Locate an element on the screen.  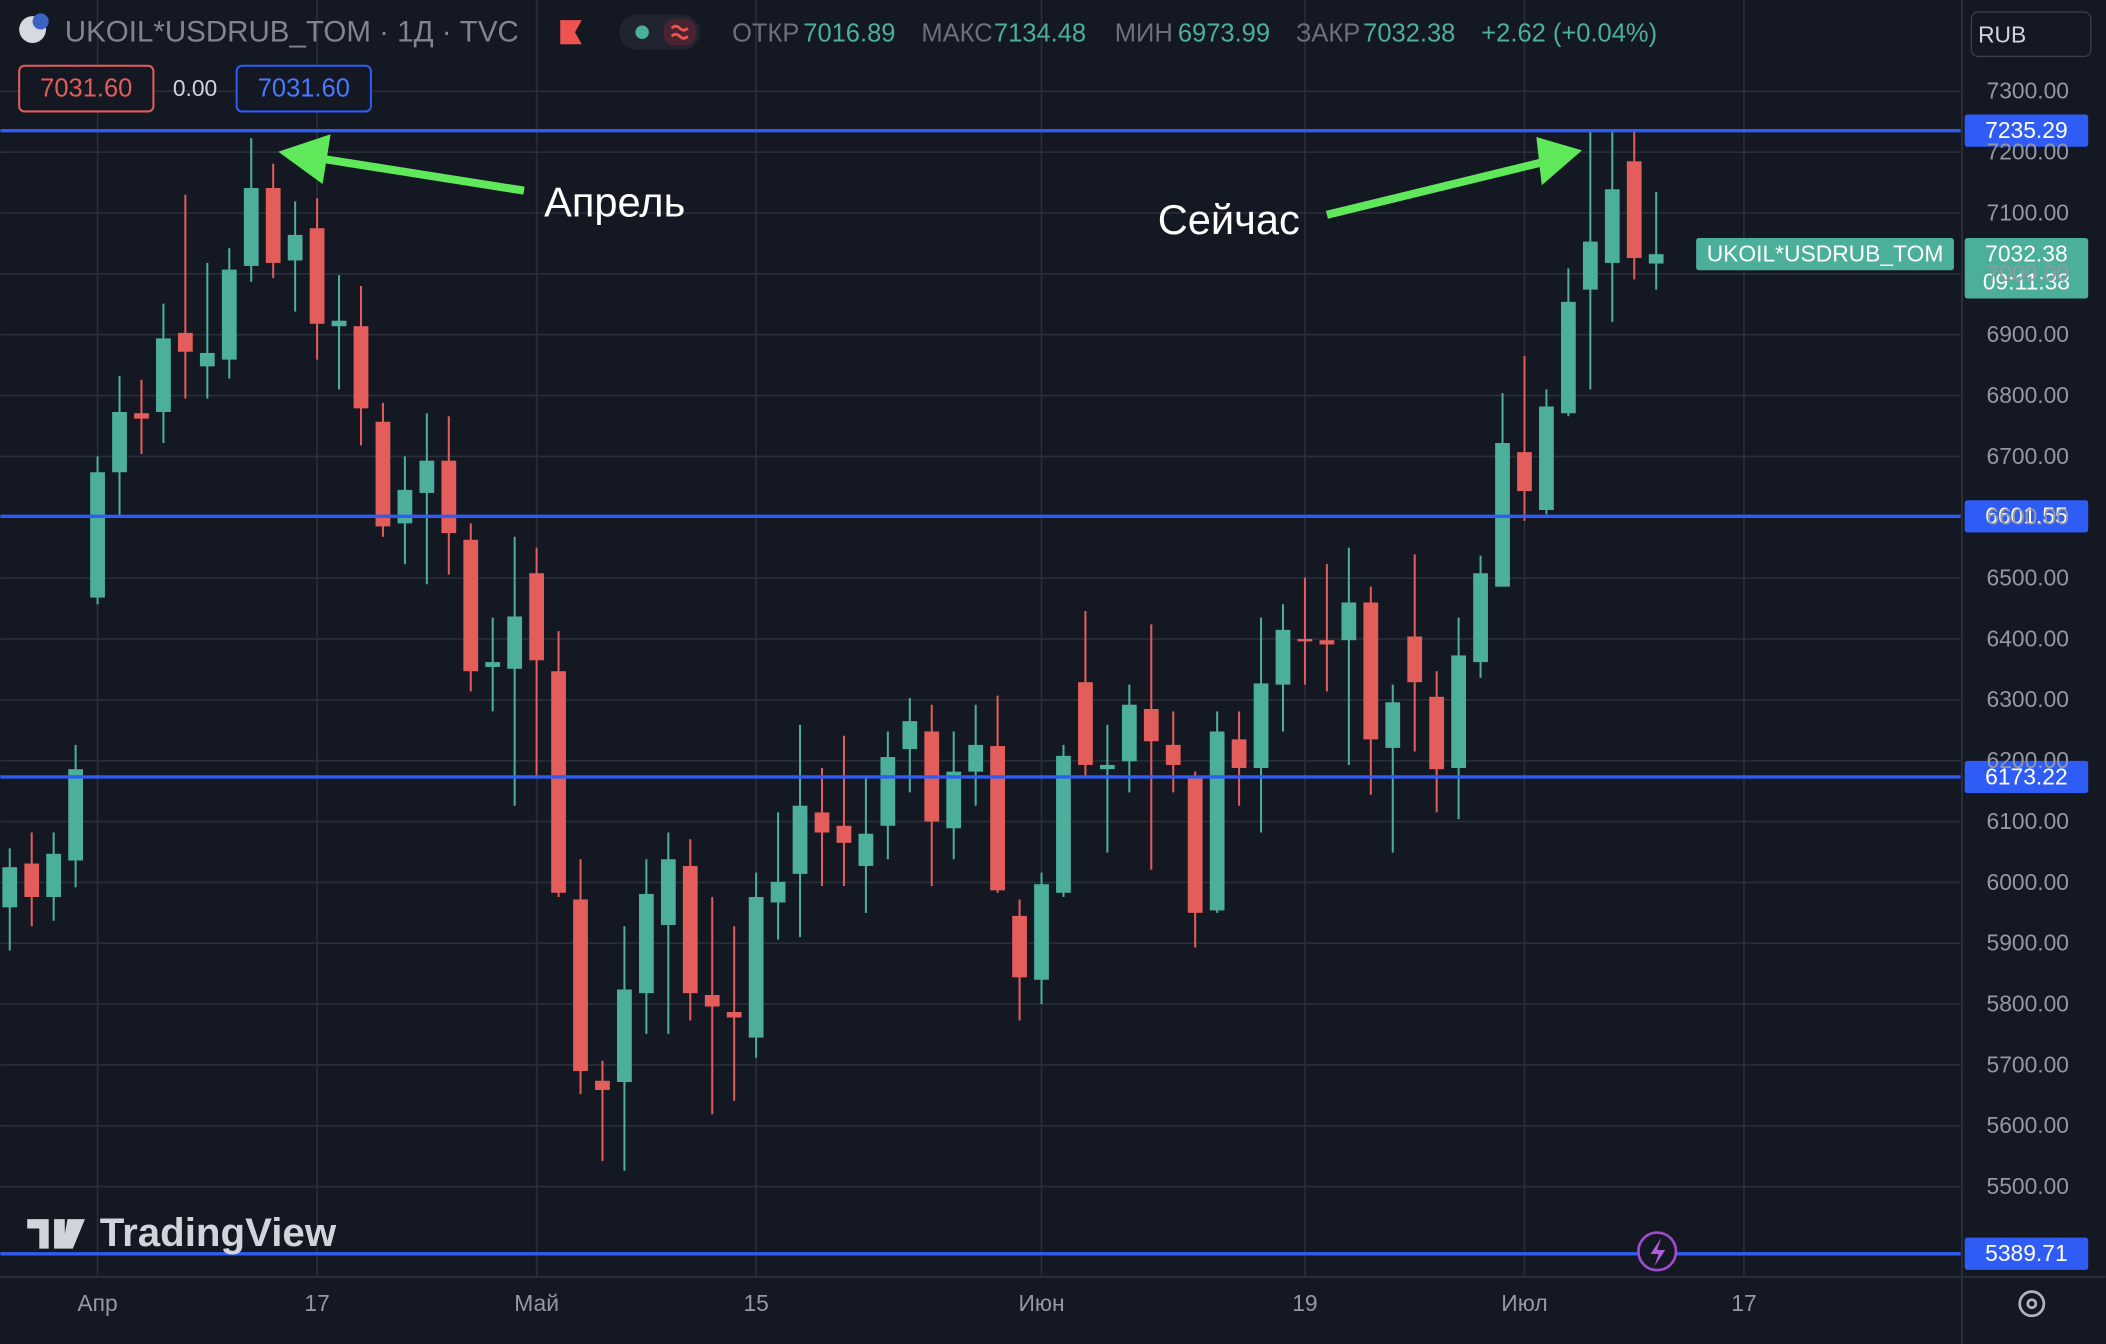
ohlc-value: 6973.99 is located at coordinates (1224, 34).